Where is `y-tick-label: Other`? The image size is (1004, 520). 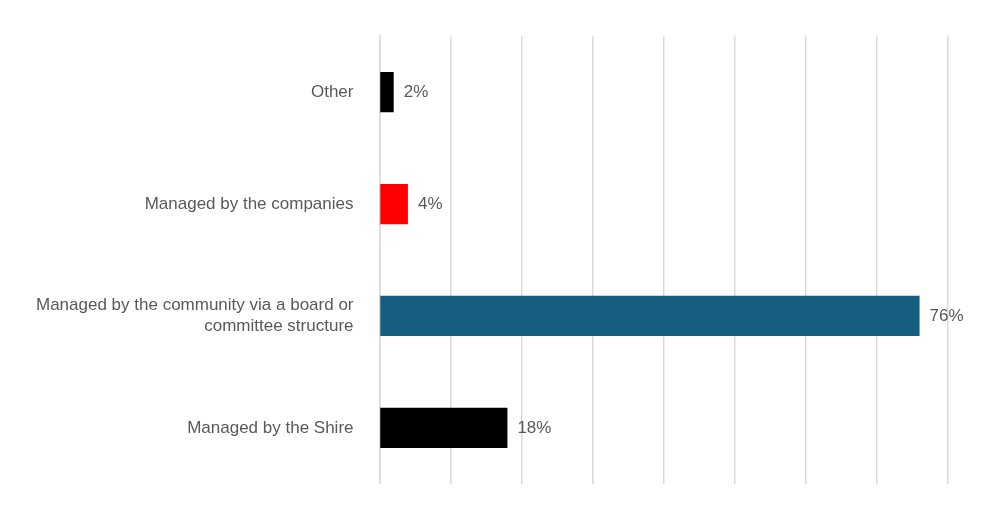
y-tick-label: Other is located at coordinates (332, 91).